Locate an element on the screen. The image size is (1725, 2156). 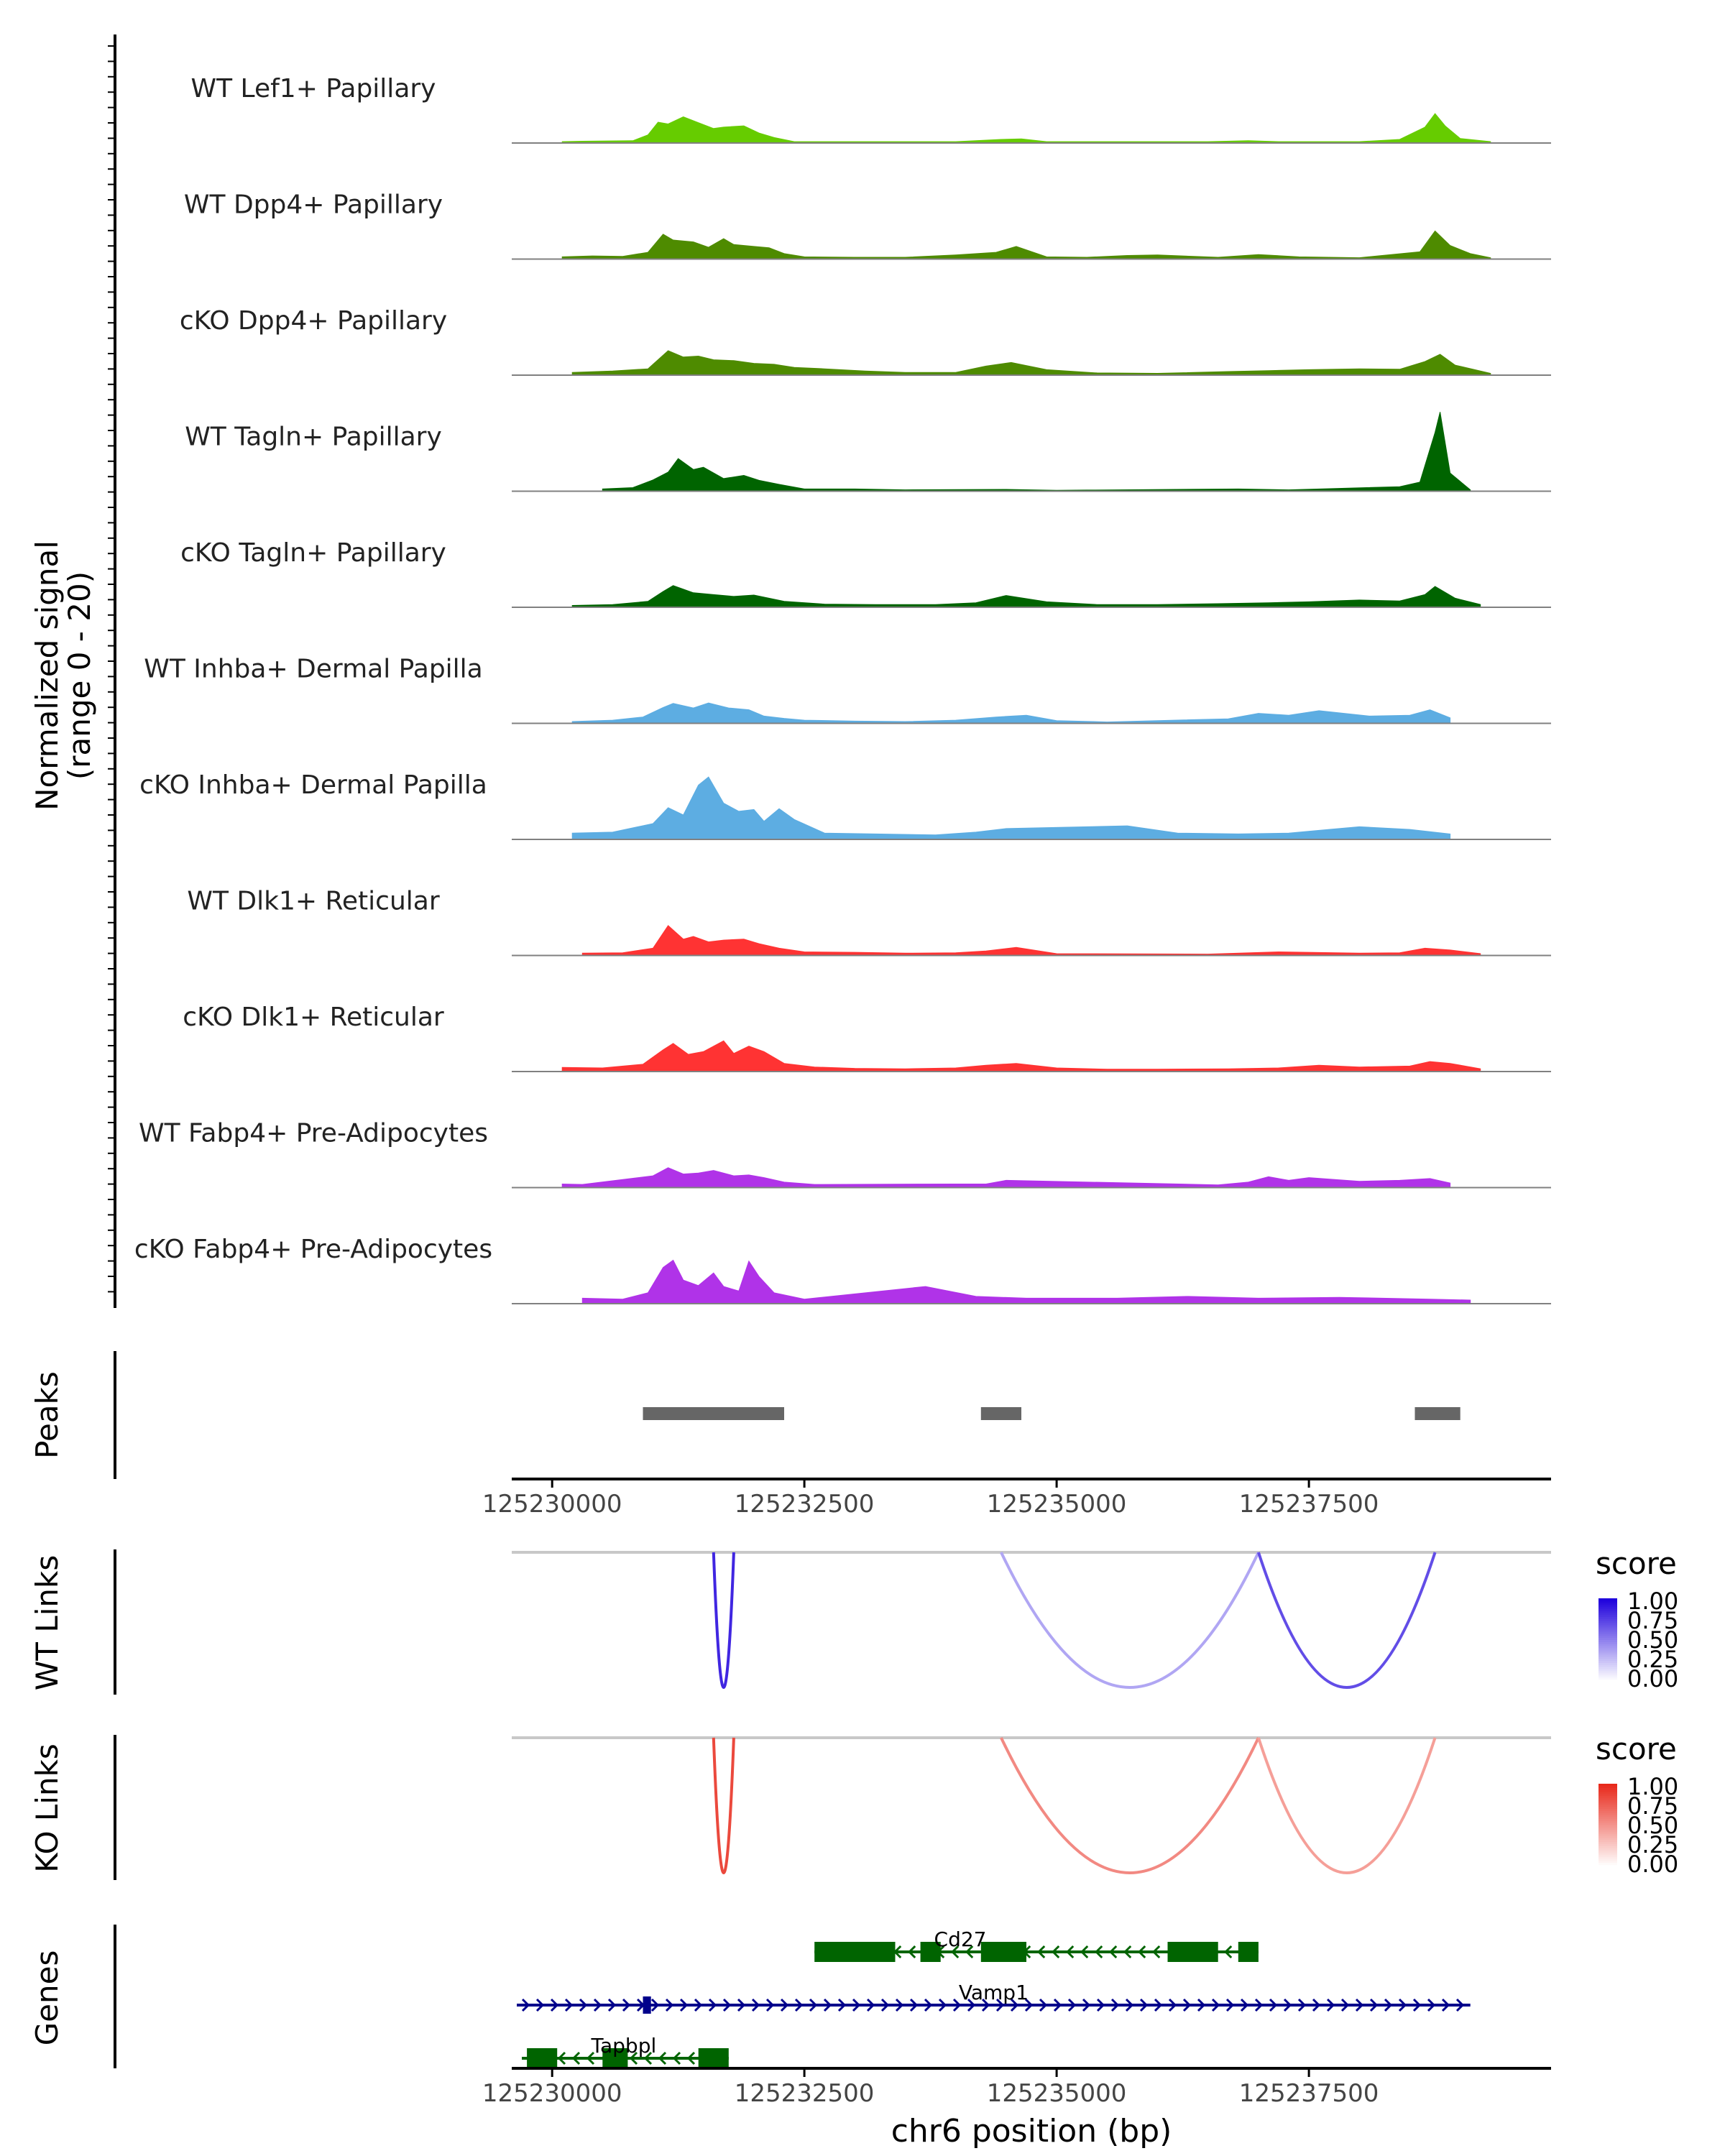
track-9: cKO Dlk1+ Reticular is located at coordinates (867, 1037).